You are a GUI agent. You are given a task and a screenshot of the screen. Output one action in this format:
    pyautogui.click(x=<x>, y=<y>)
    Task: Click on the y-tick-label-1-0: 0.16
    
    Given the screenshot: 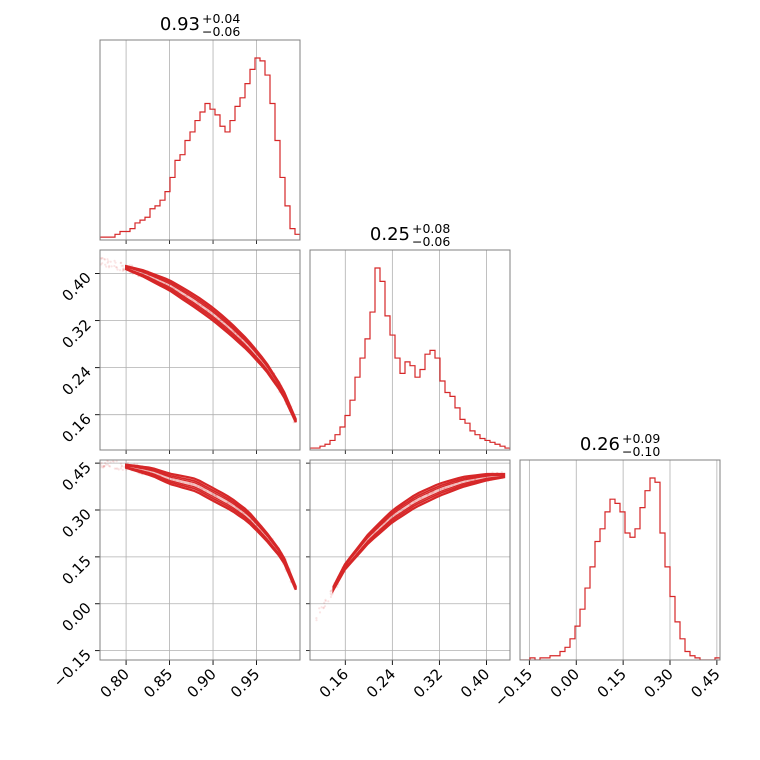 What is the action you would take?
    pyautogui.click(x=76, y=428)
    